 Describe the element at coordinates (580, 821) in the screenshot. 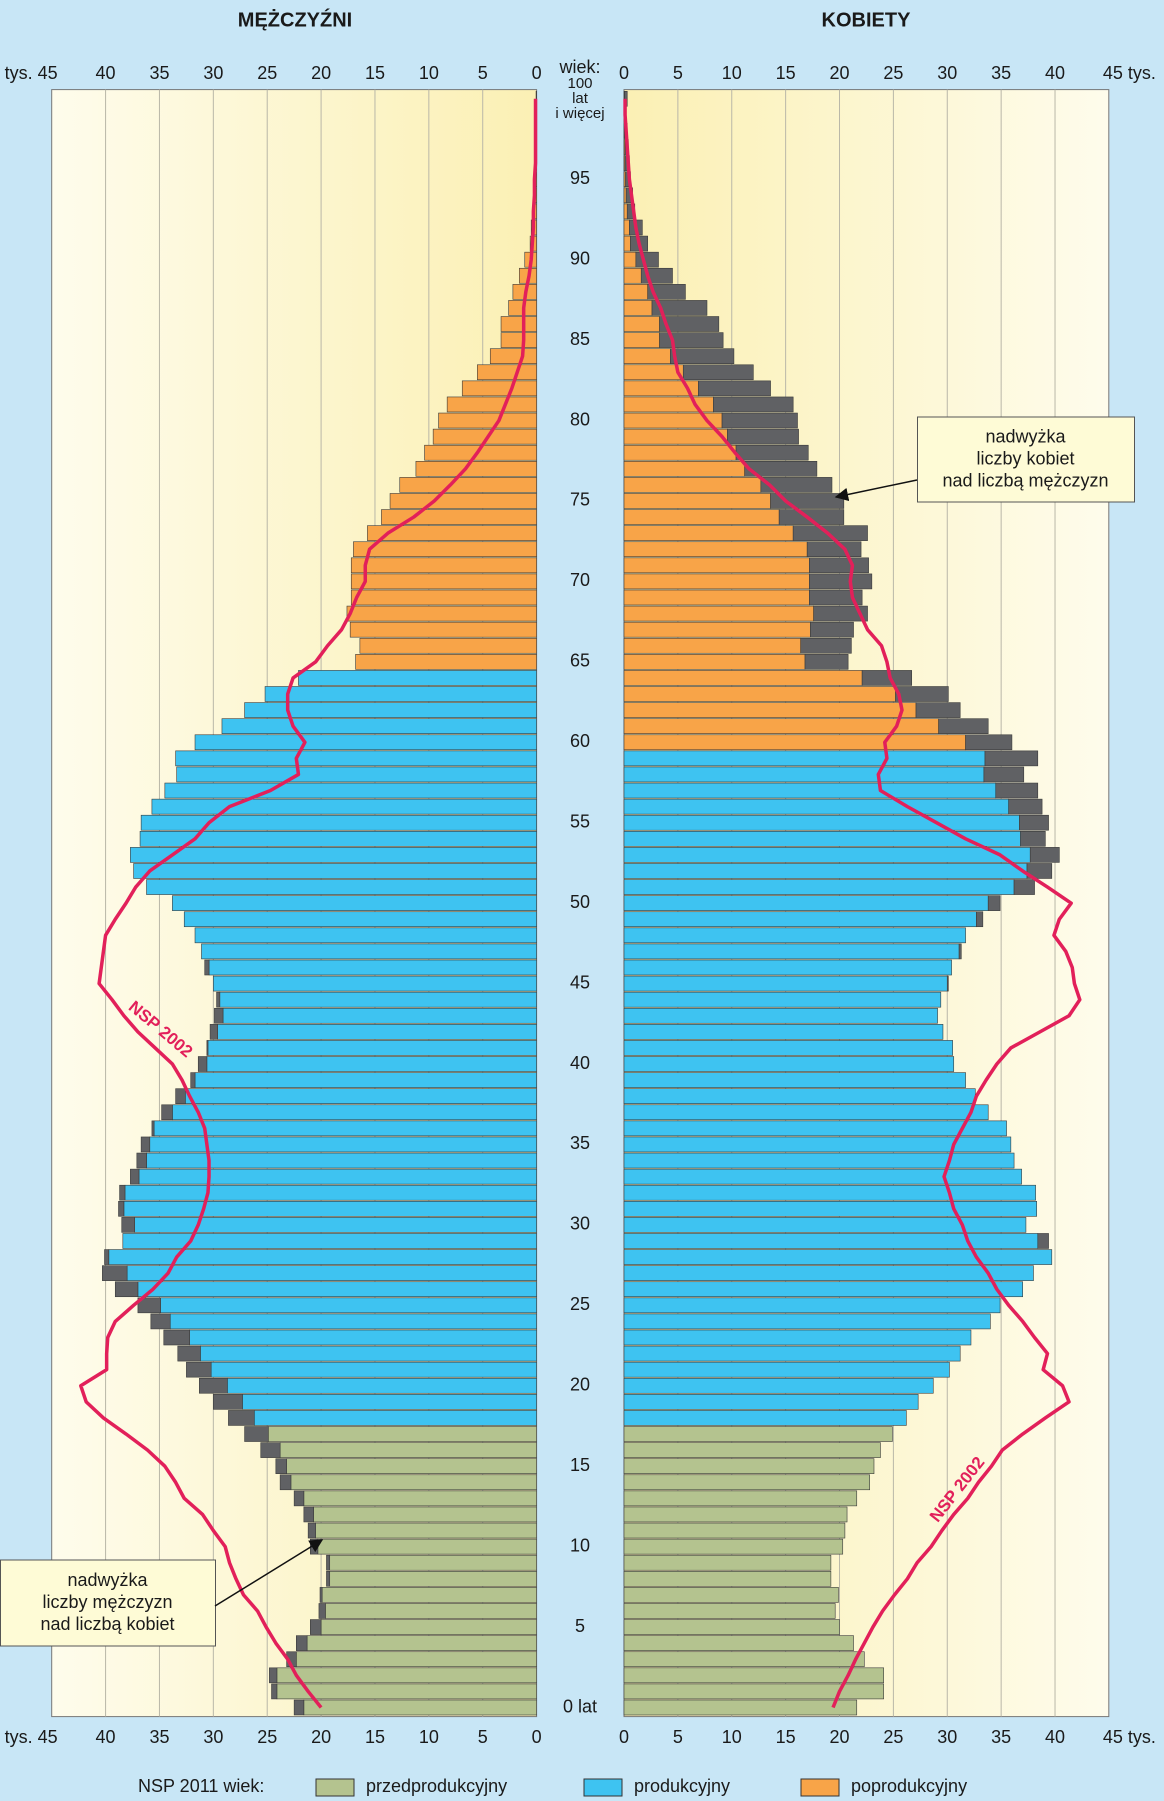

I see `age-tick-label: 55` at that location.